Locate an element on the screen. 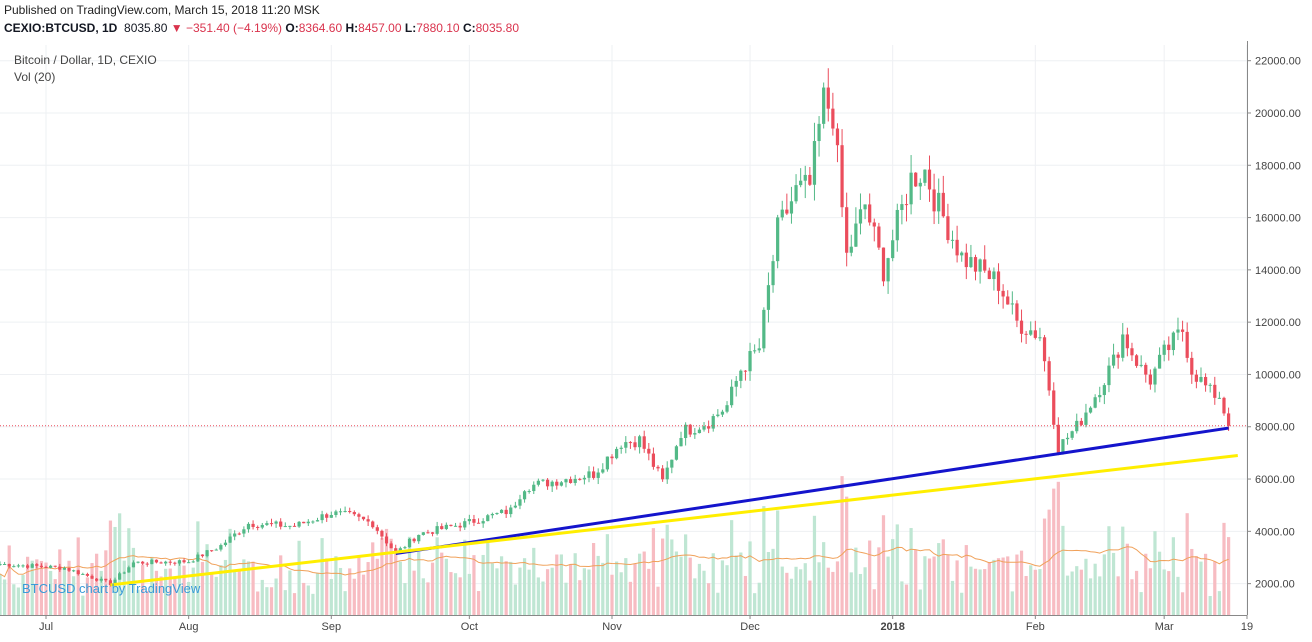  last-price-value: 8035.80 is located at coordinates (146, 28).